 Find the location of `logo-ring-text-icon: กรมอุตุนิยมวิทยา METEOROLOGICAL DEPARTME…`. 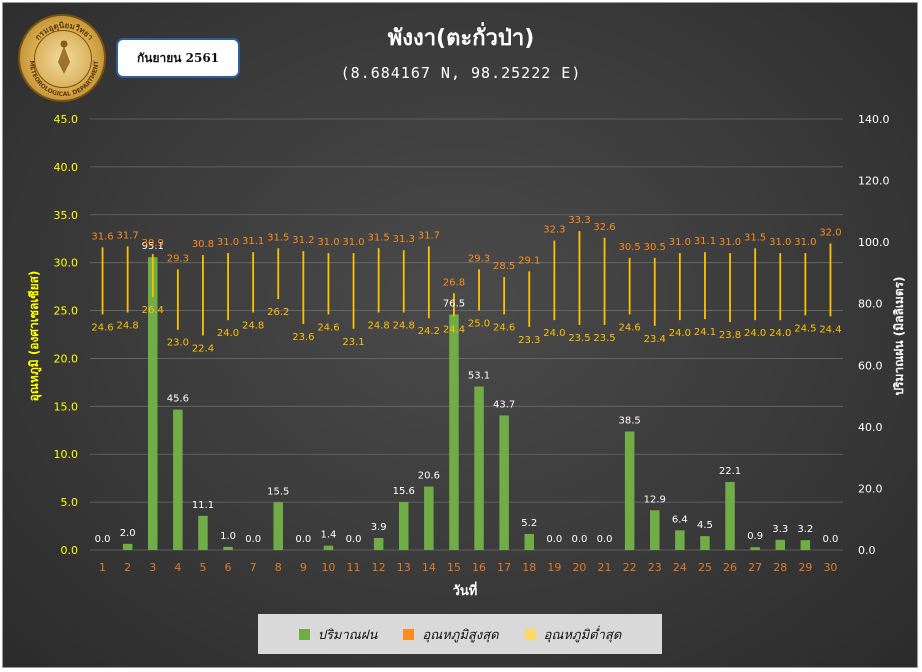

logo-ring-text-icon: กรมอุตุนิยมวิทยา METEOROLOGICAL DEPARTME… is located at coordinates (64, 59).